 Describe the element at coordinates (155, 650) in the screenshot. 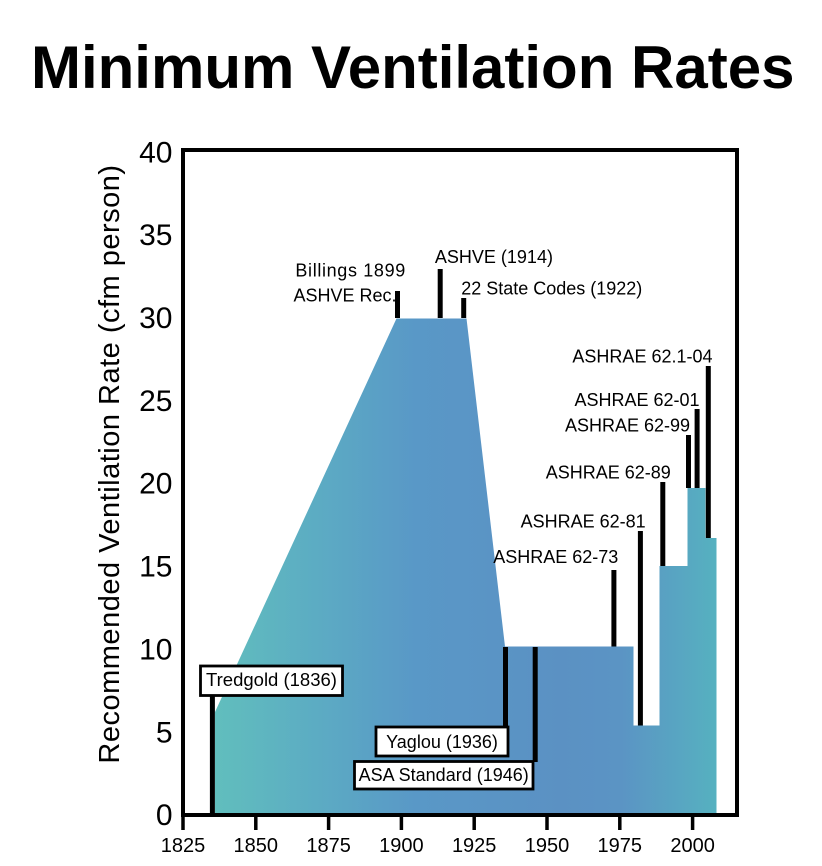

I see `svg-text: 10` at that location.